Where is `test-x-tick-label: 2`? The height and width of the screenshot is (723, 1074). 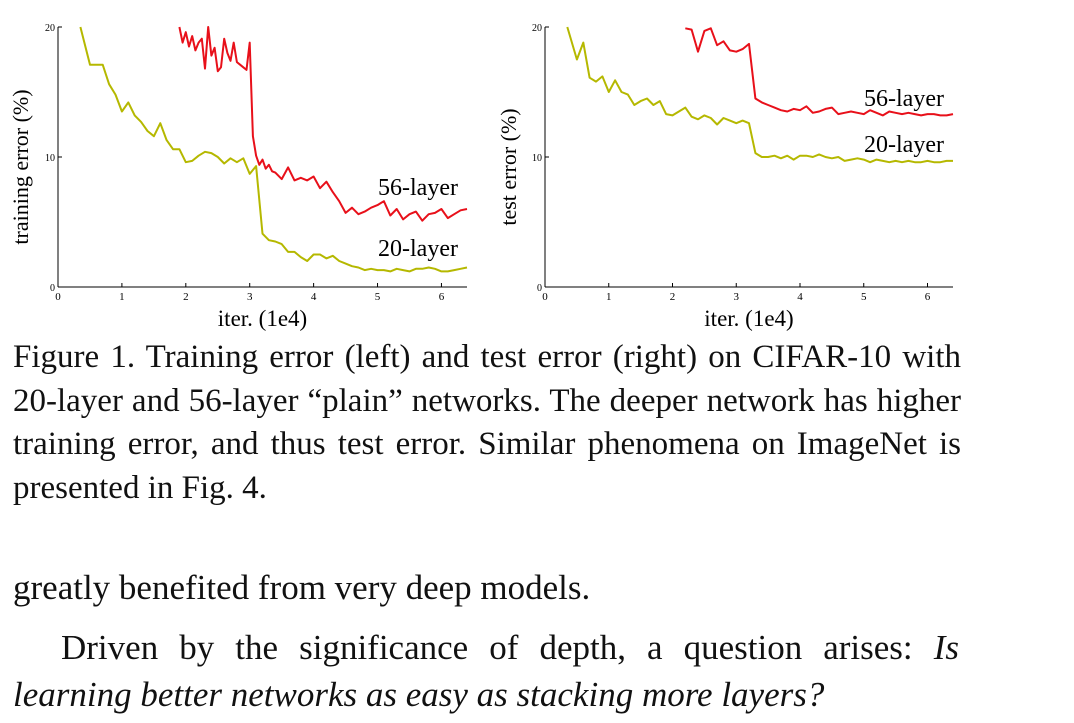
test-x-tick-label: 2 is located at coordinates (673, 297).